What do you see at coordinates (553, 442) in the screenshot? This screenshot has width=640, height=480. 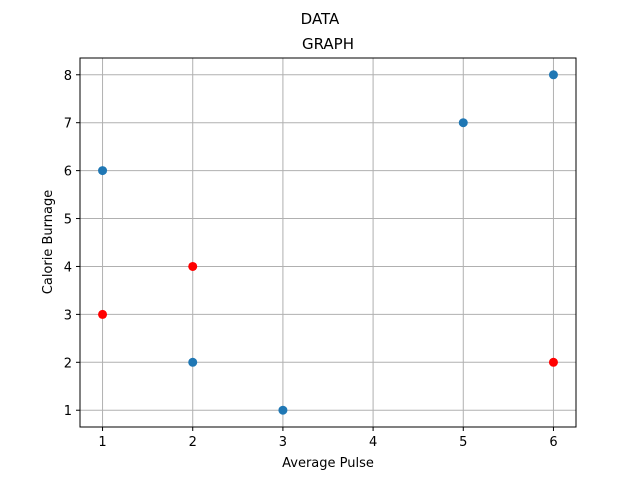 I see `x-tick-label: 6` at bounding box center [553, 442].